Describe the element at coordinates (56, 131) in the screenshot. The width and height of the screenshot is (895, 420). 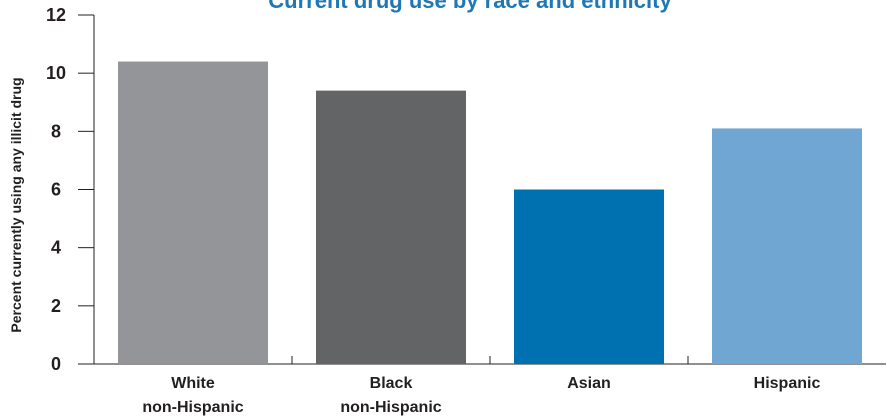
I see `y-tick-label: 8` at that location.